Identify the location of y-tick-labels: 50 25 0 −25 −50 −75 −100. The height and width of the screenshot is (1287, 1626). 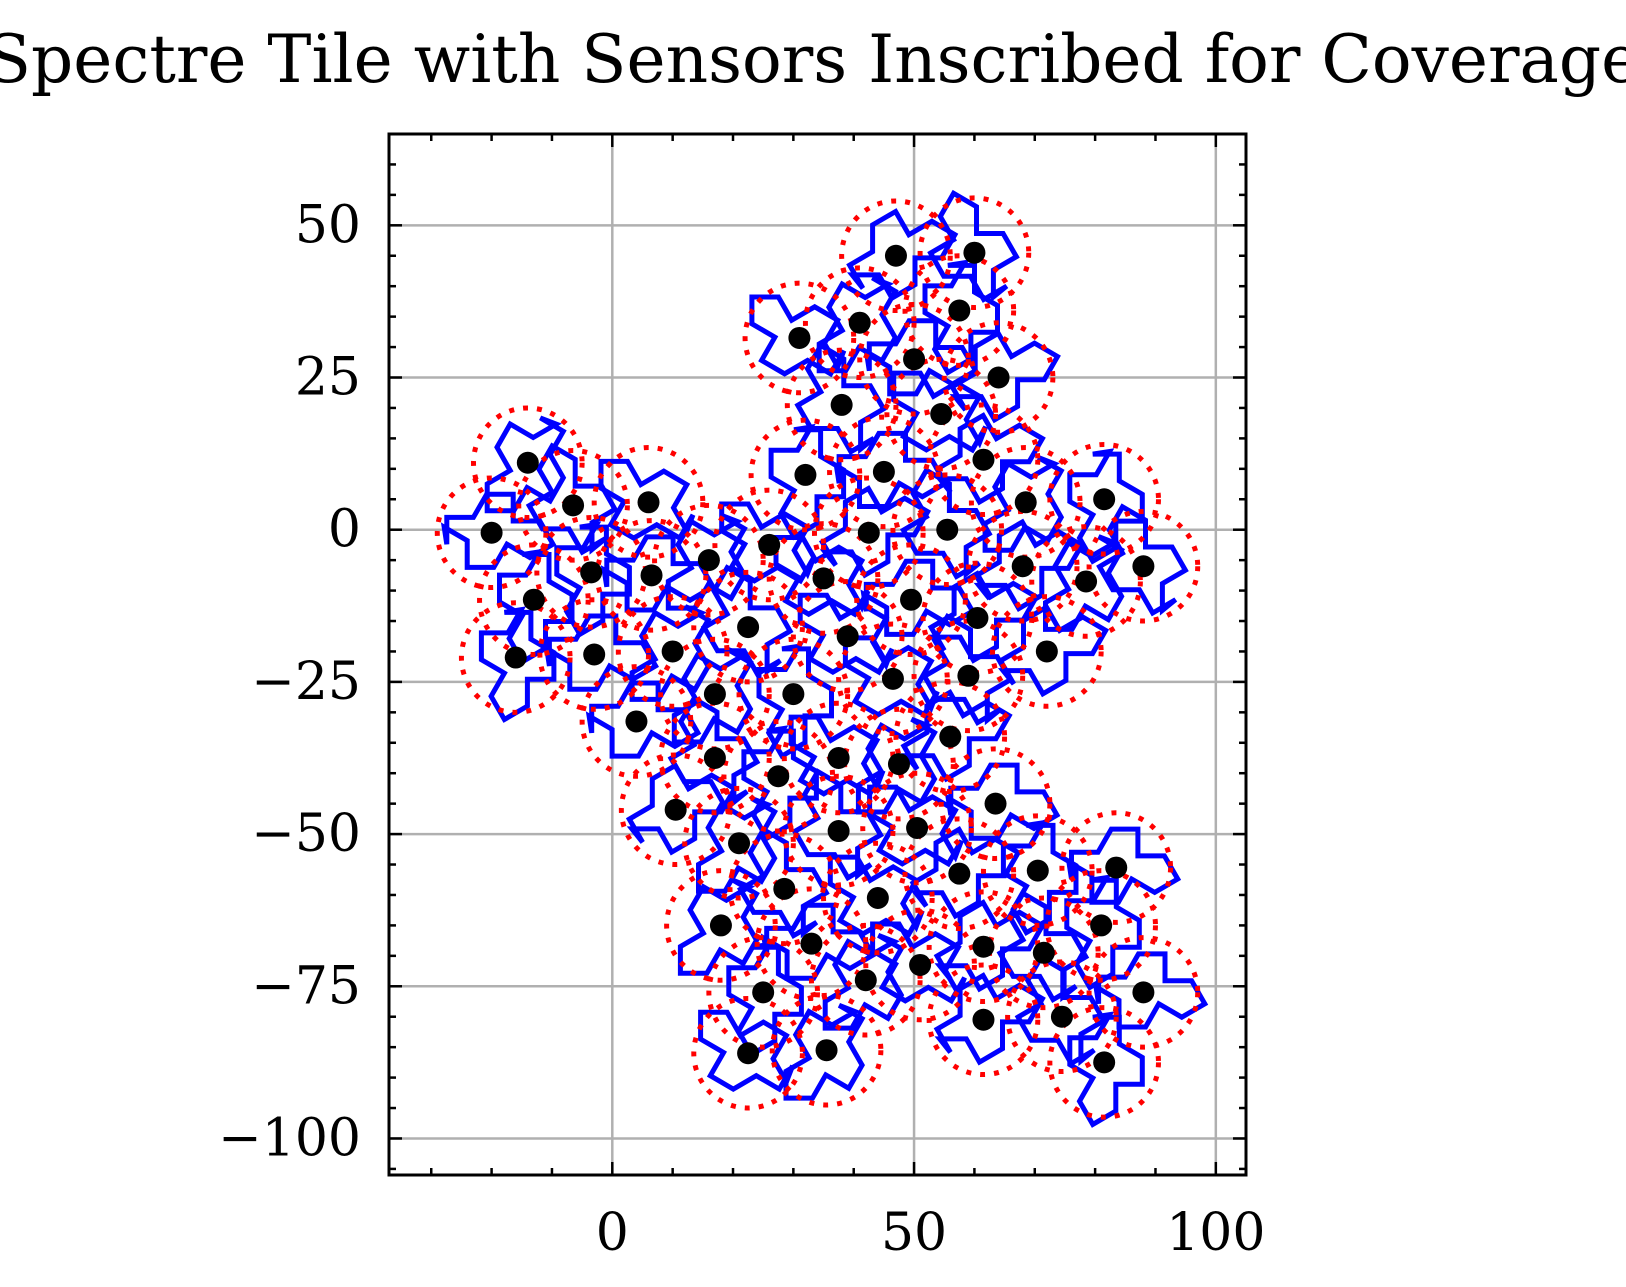
(289, 681).